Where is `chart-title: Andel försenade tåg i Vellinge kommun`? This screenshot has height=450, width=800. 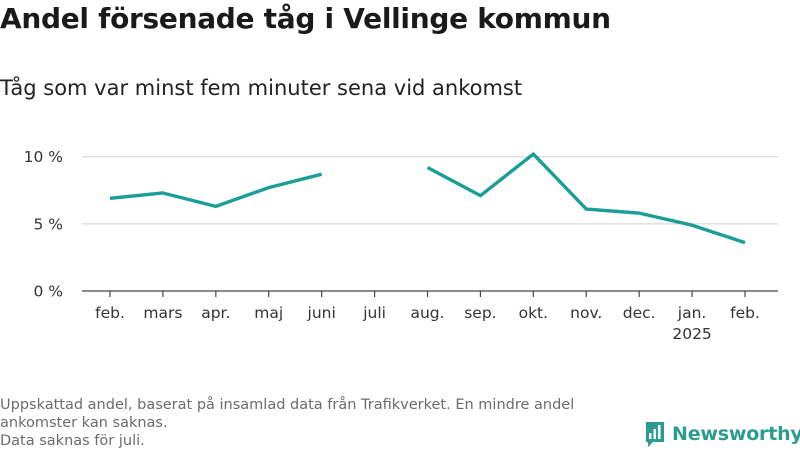 chart-title: Andel försenade tåg i Vellinge kommun is located at coordinates (305, 18).